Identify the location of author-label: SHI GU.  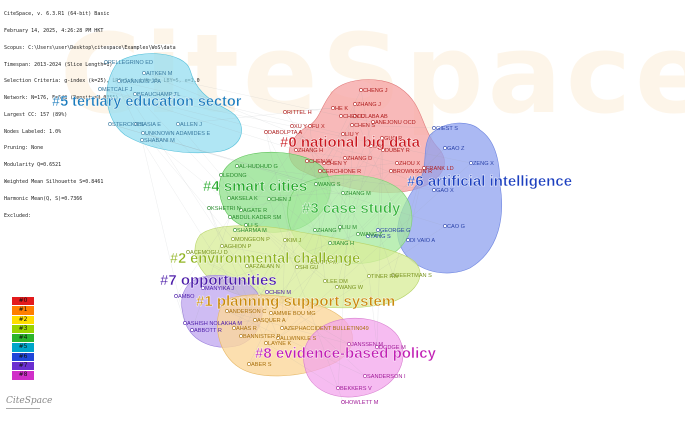
(308, 268).